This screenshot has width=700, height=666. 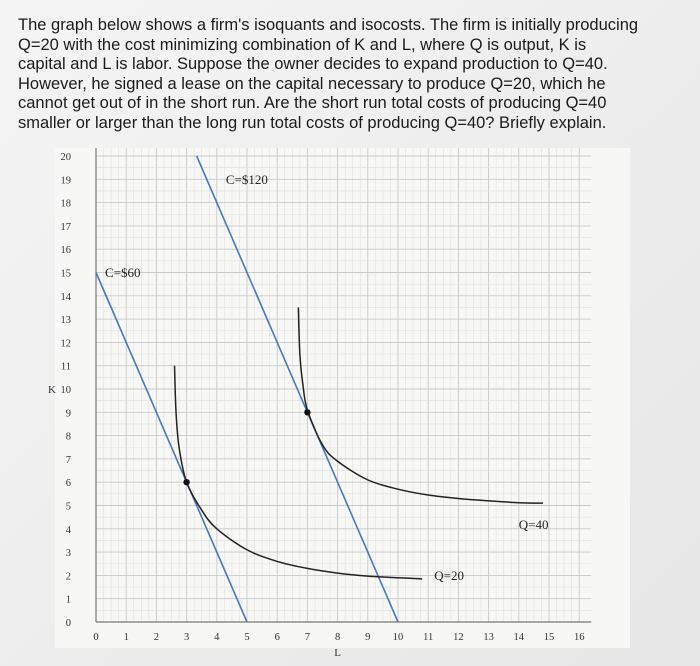 What do you see at coordinates (66, 180) in the screenshot?
I see `y-tick-label: 19` at bounding box center [66, 180].